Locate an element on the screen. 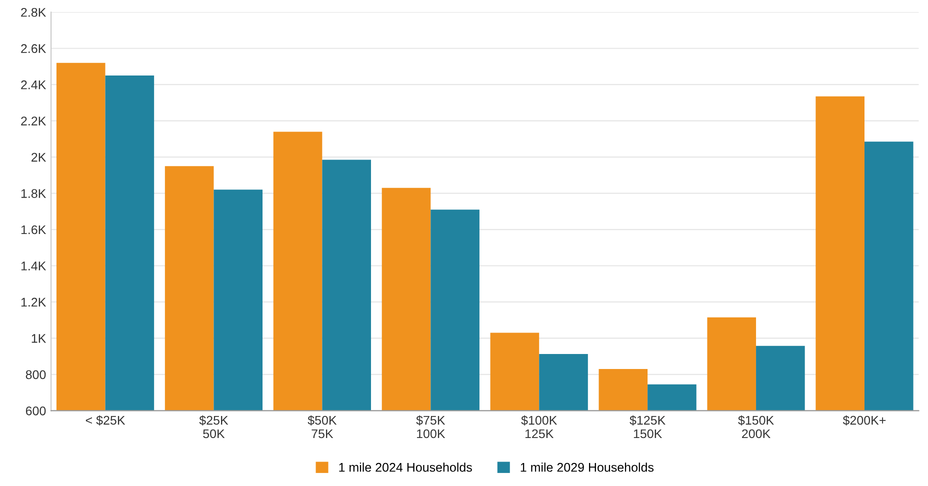 Image resolution: width=928 pixels, height=486 pixels. legend-label: 1 mile 2024 Households is located at coordinates (405, 467).